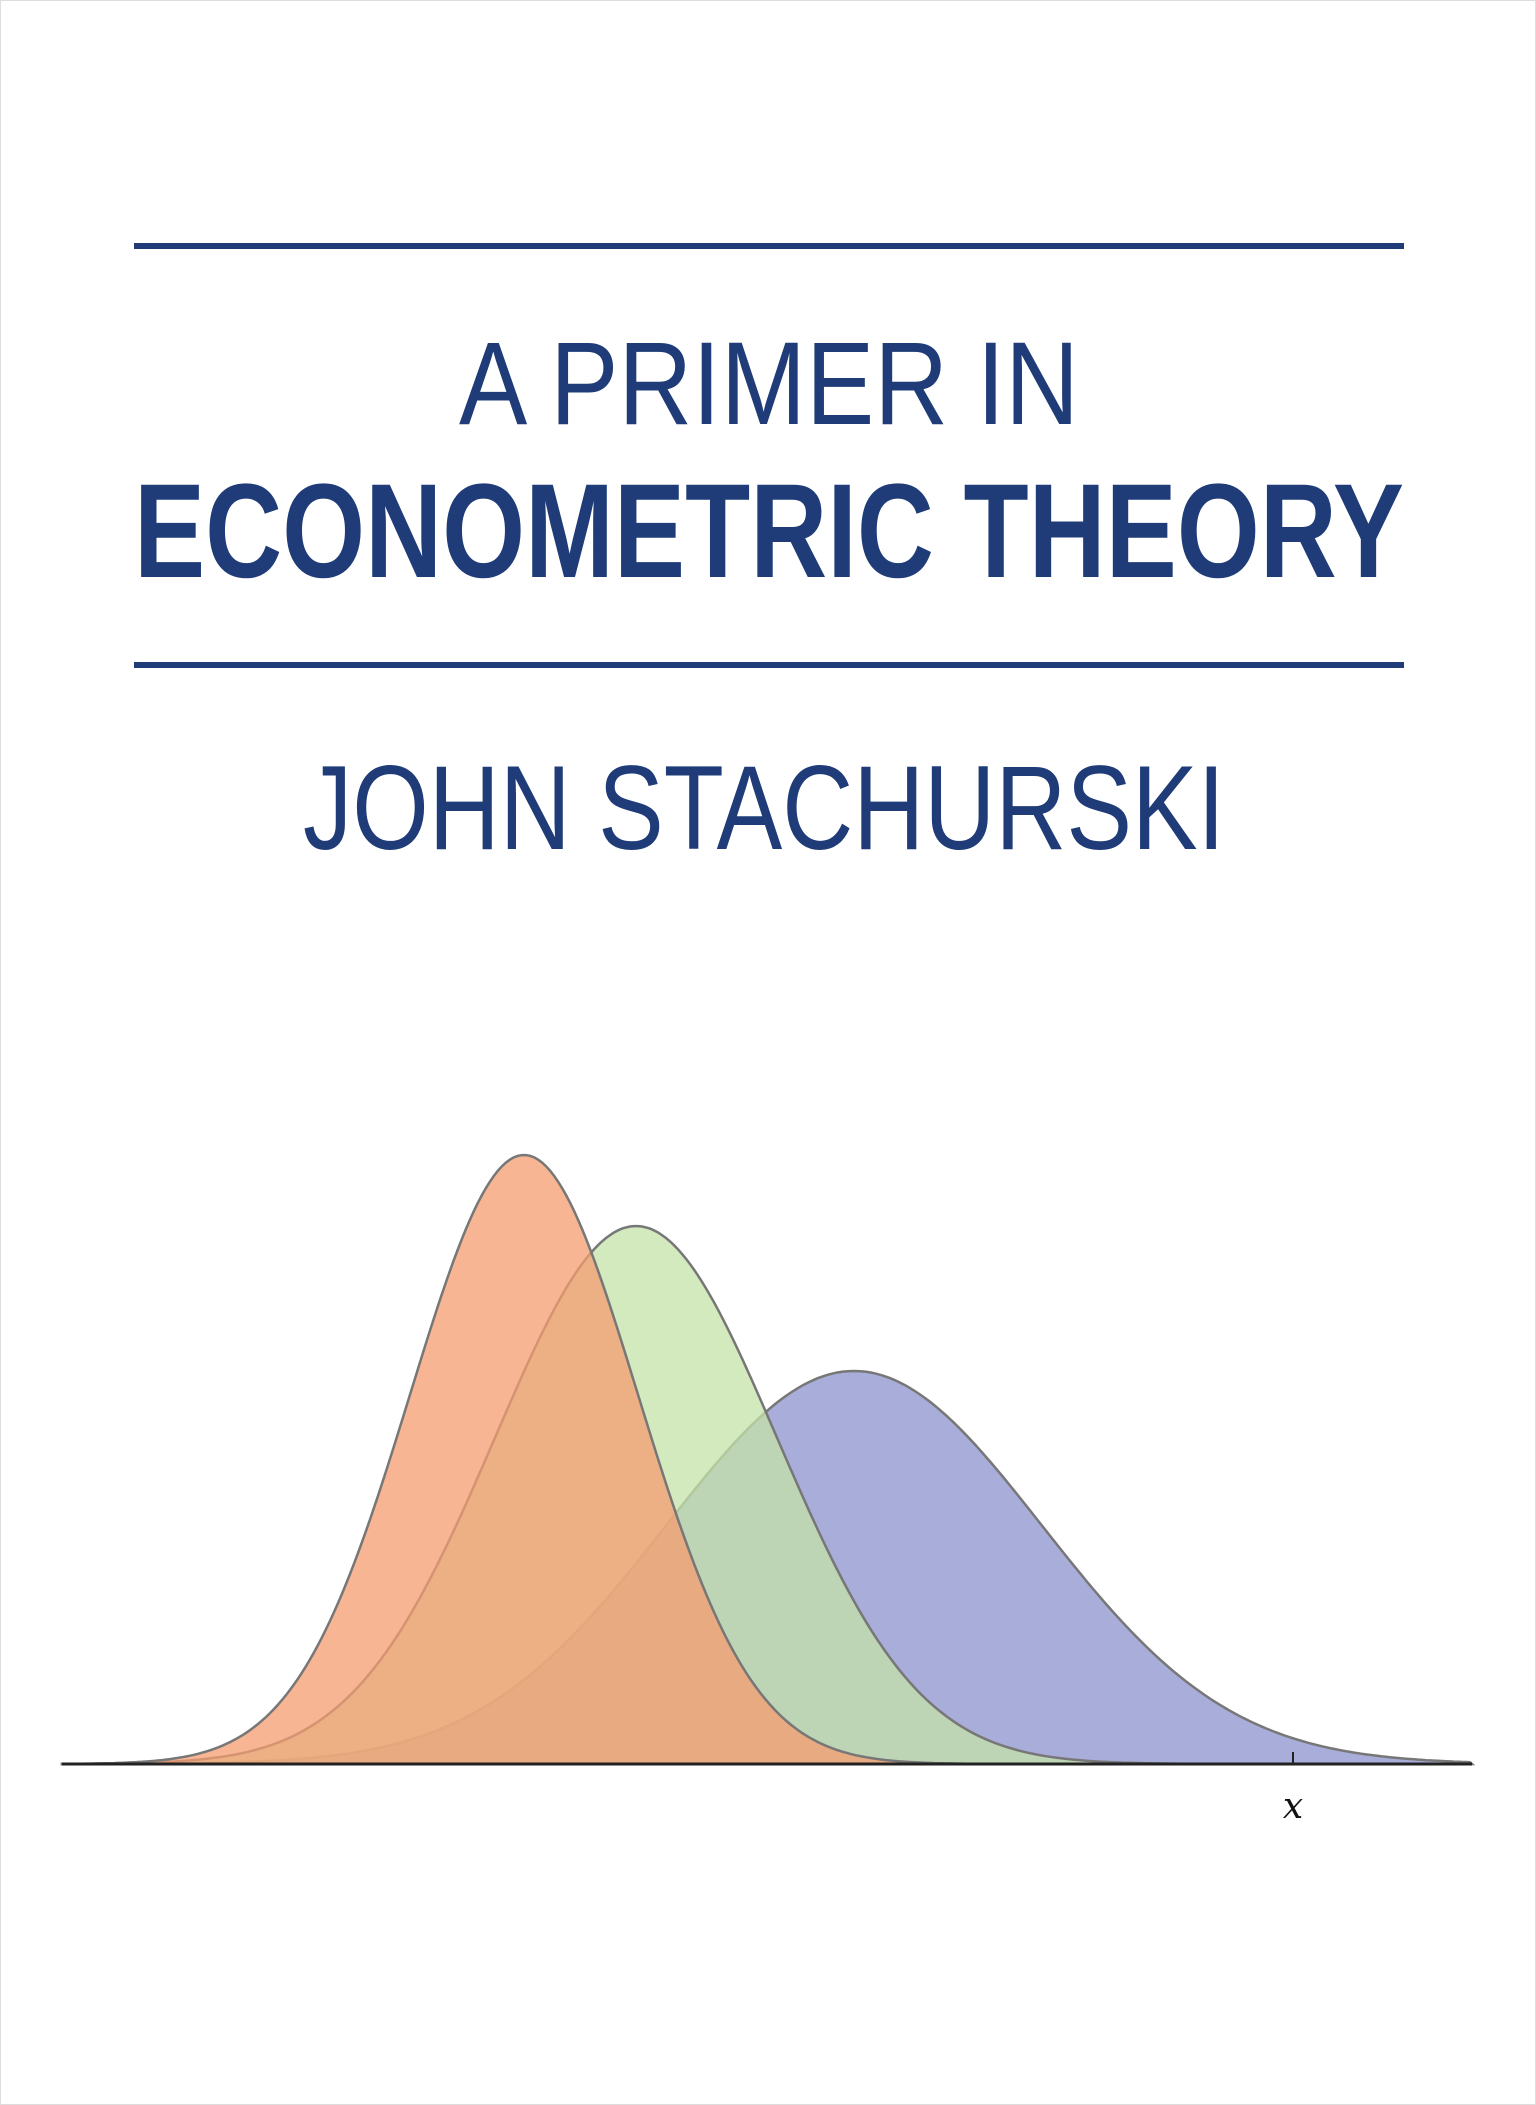  What do you see at coordinates (1293, 1806) in the screenshot?
I see `axis-label: x` at bounding box center [1293, 1806].